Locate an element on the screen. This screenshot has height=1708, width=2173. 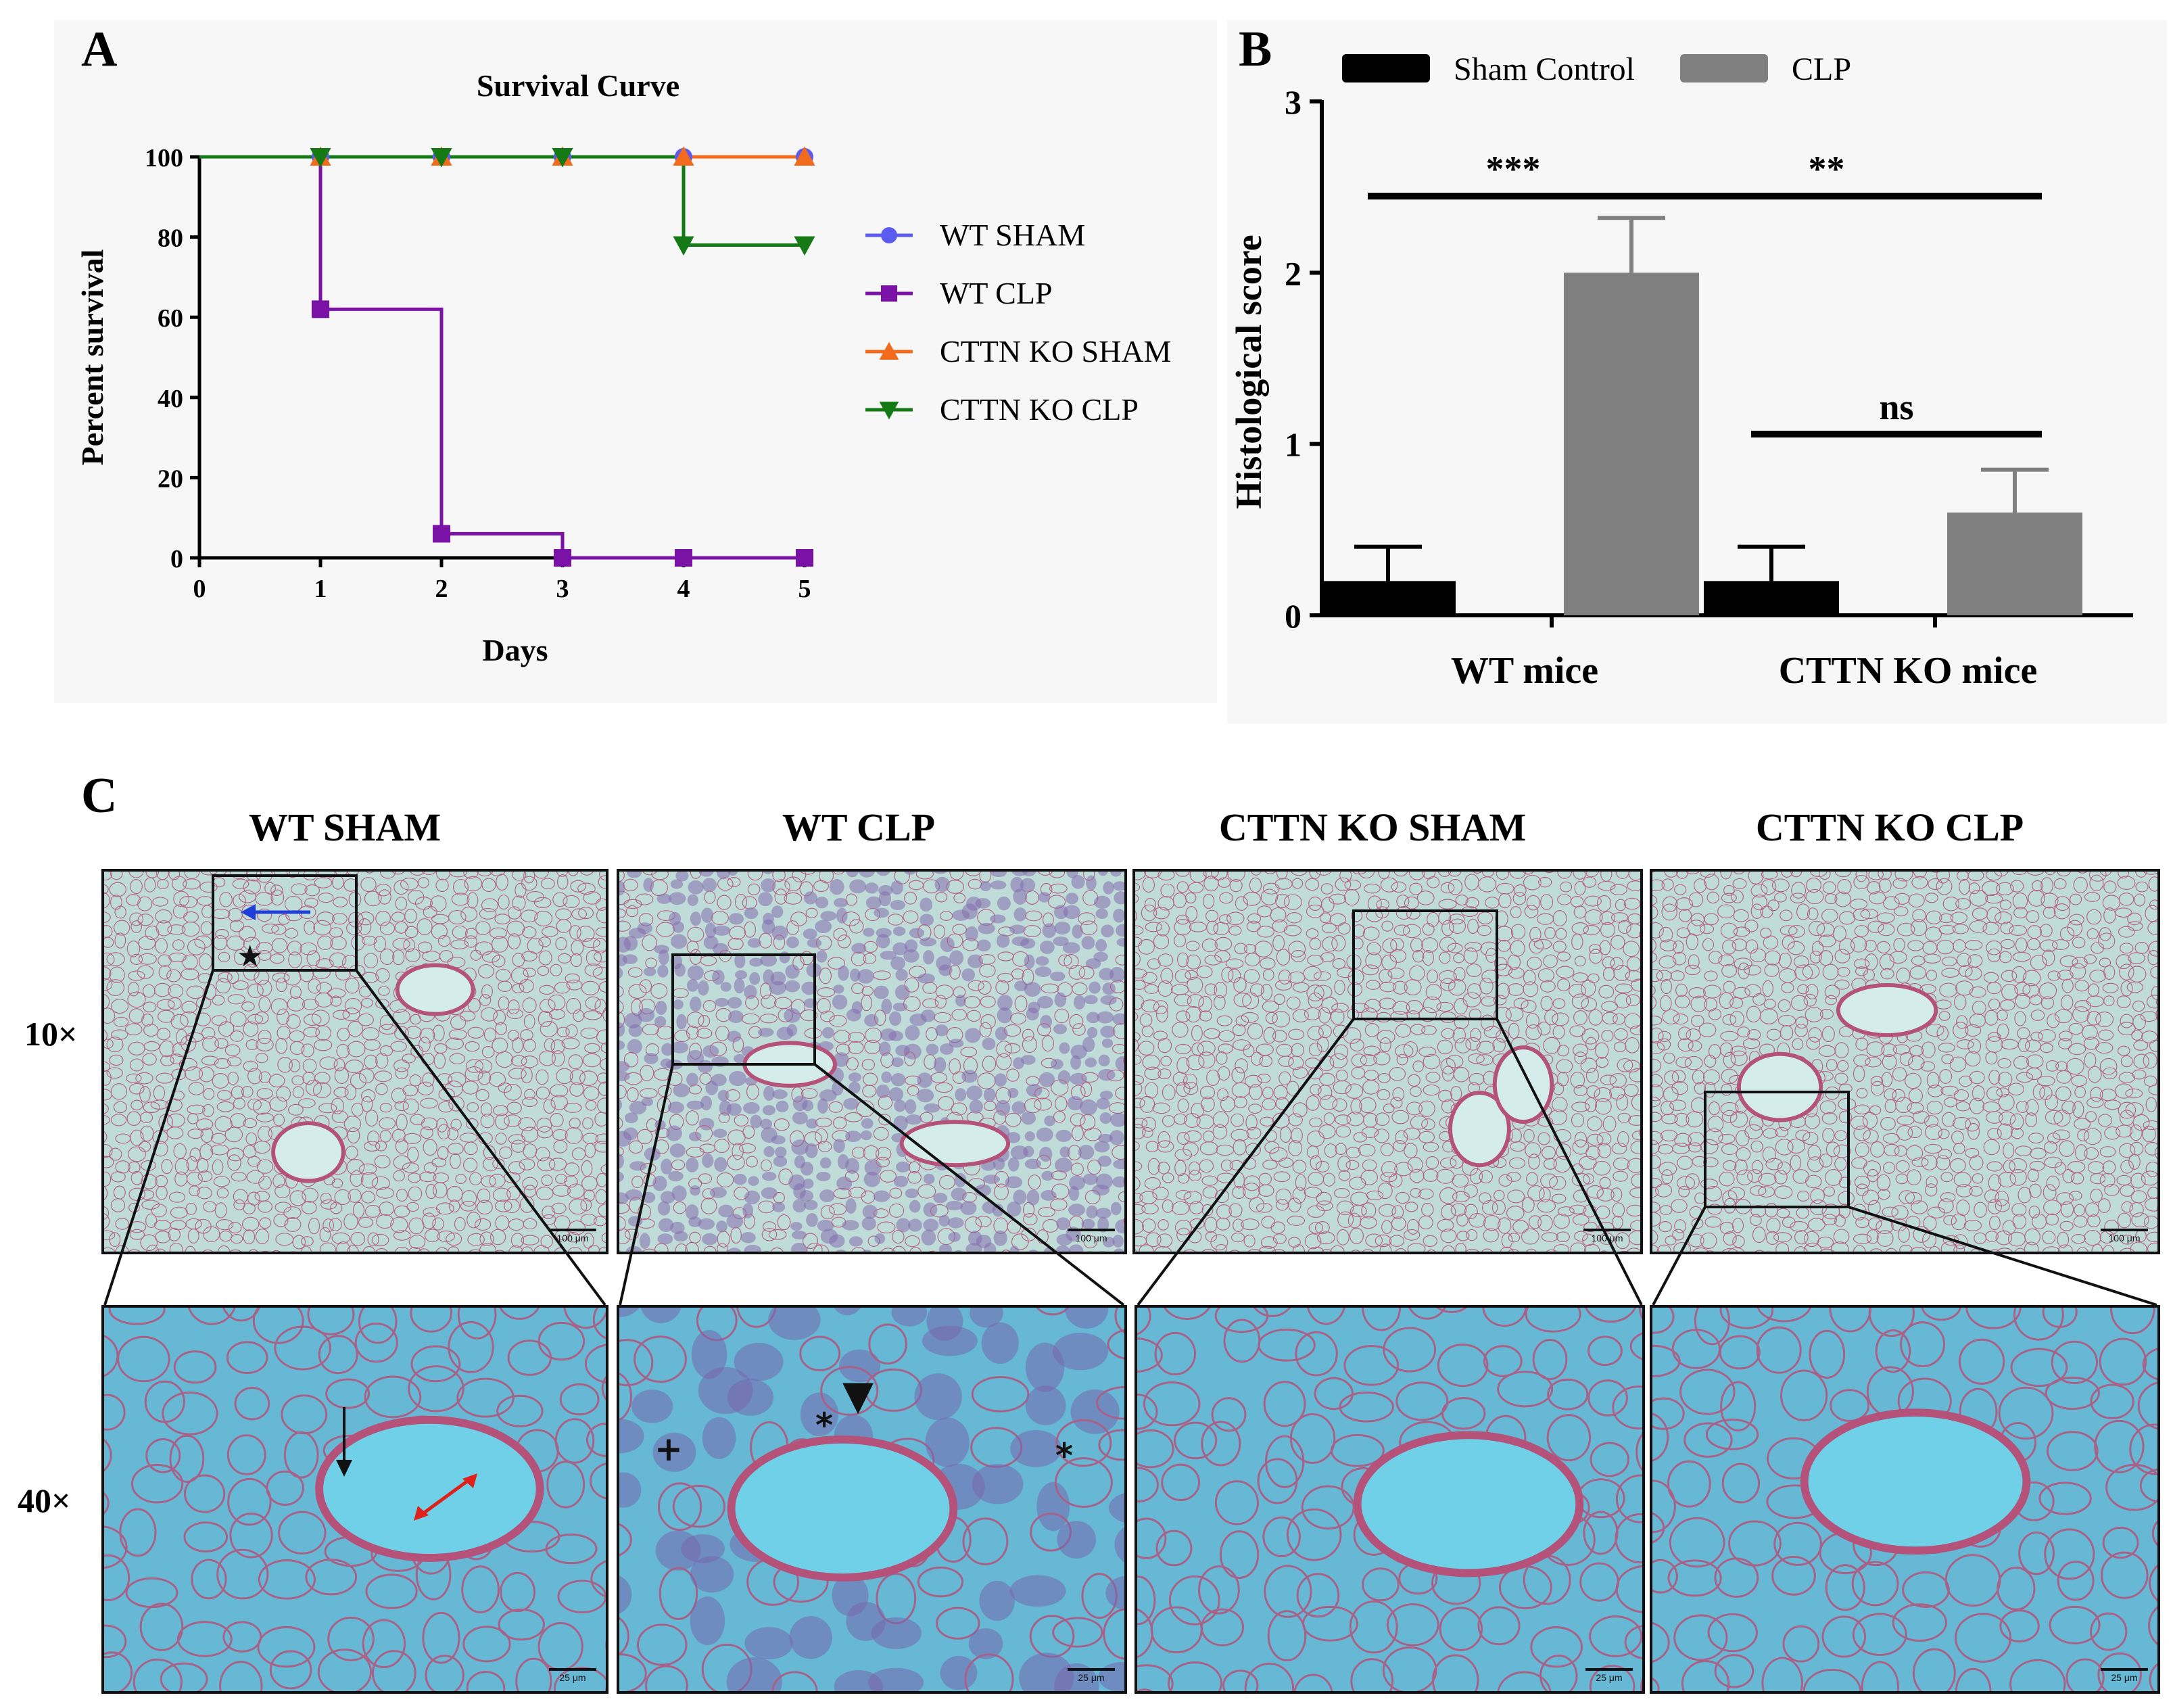
row-label-40x: 40× is located at coordinates (44, 1500).